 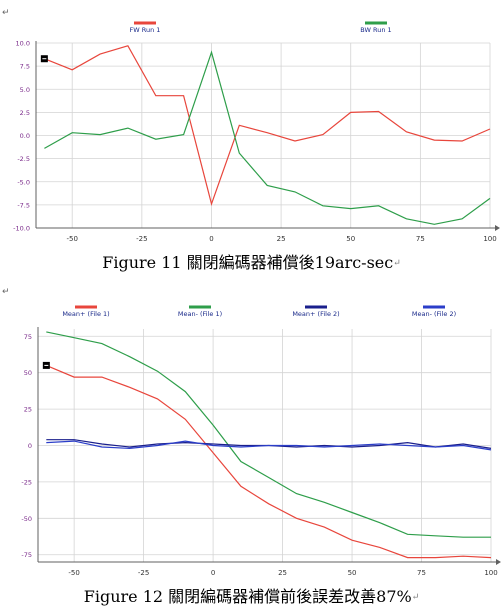 I want to click on legend-label-1: BW Run 1, so click(x=375, y=30).